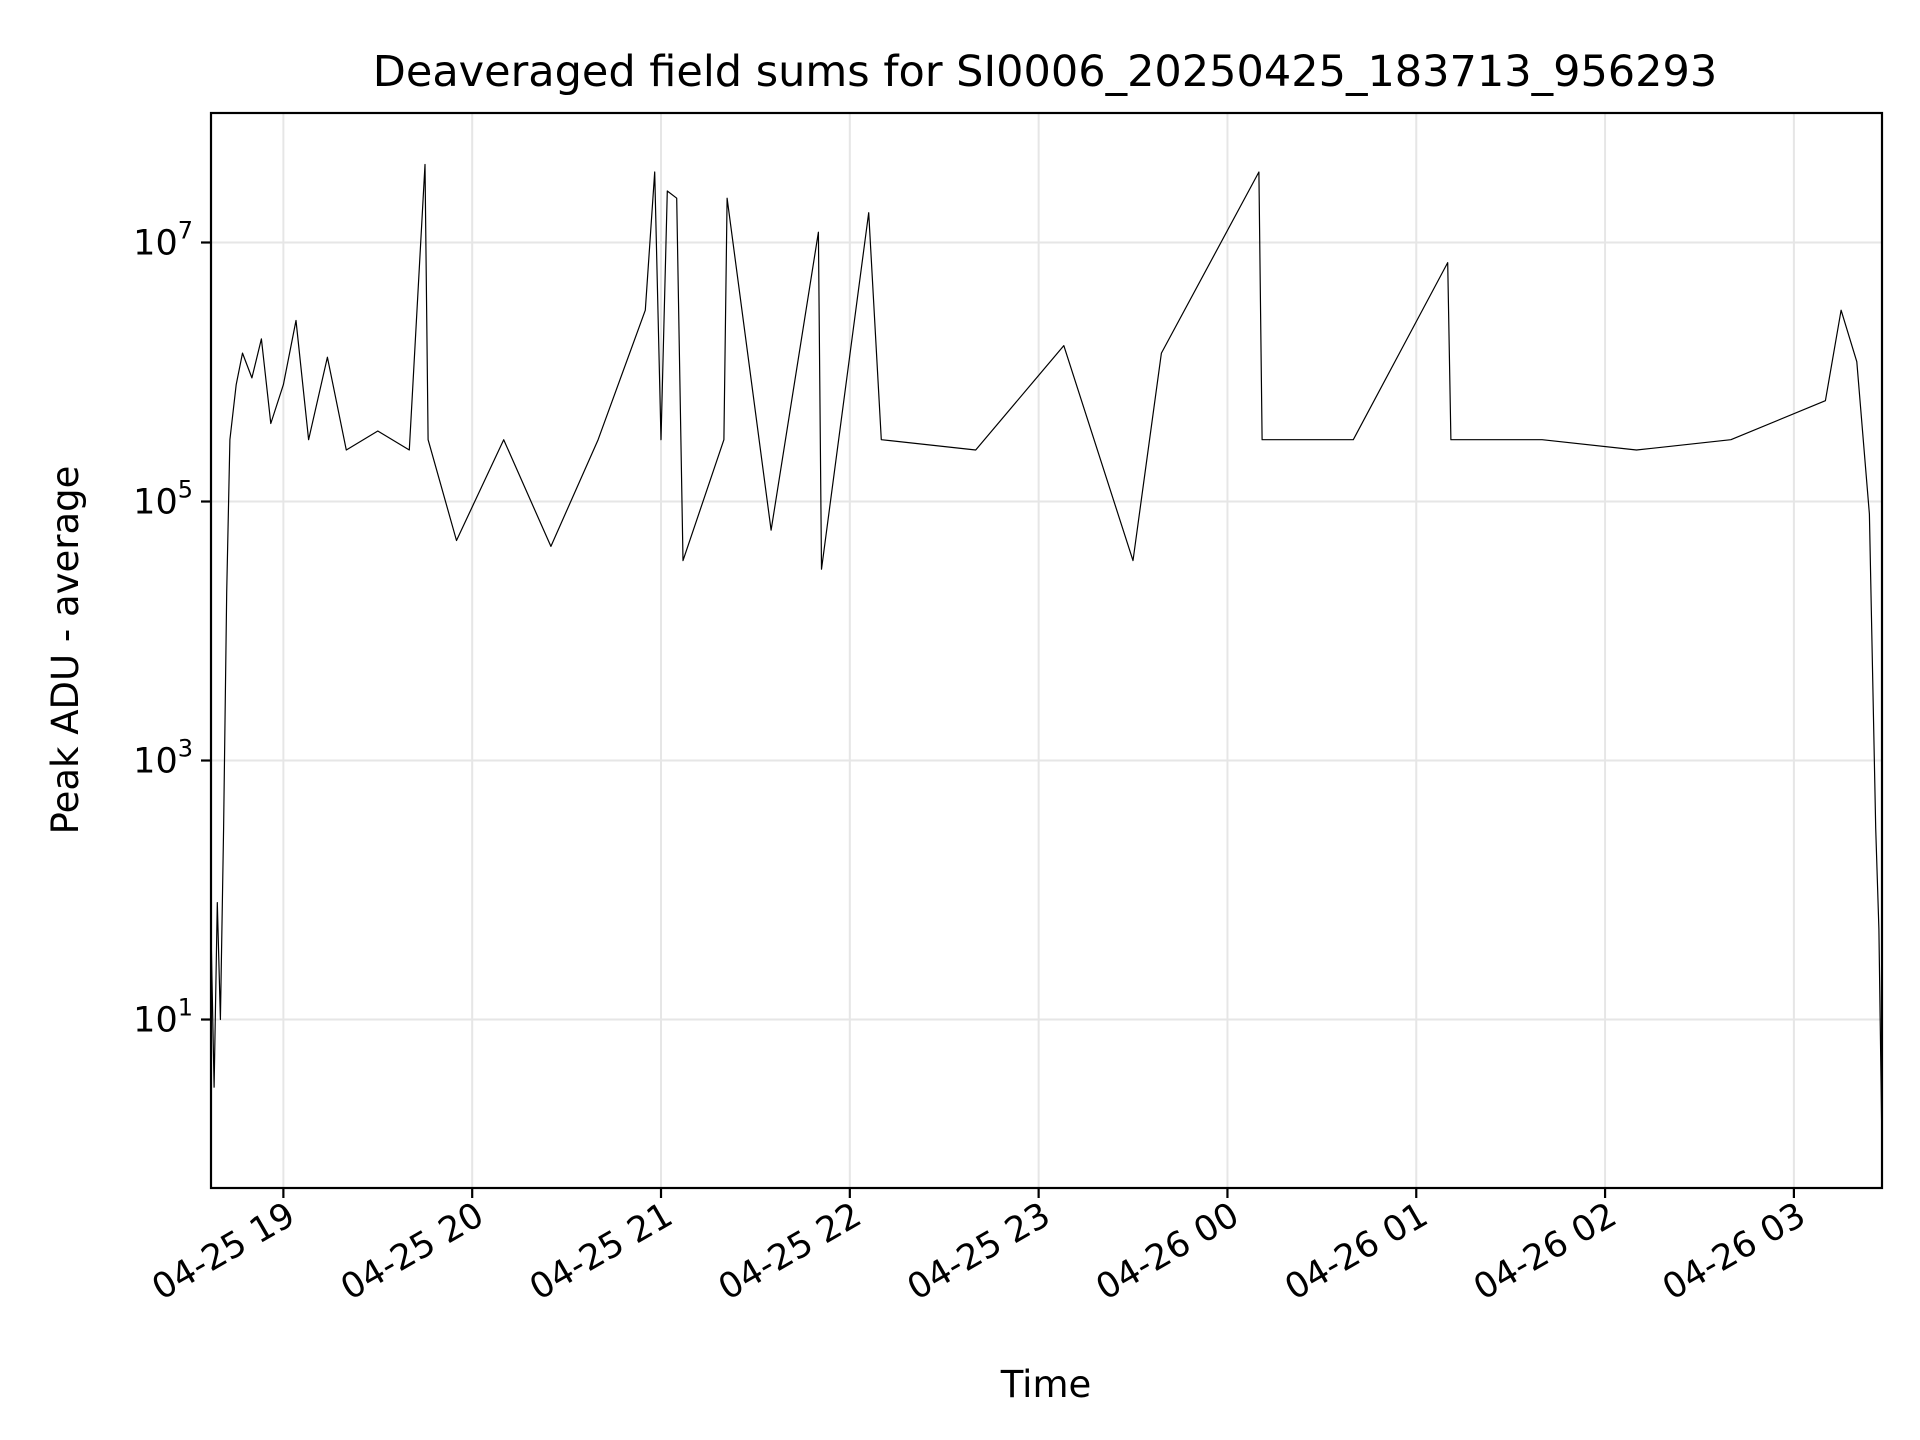 This screenshot has height=1440, width=1920. What do you see at coordinates (185, 749) in the screenshot?
I see `y-tick-exponent: 3` at bounding box center [185, 749].